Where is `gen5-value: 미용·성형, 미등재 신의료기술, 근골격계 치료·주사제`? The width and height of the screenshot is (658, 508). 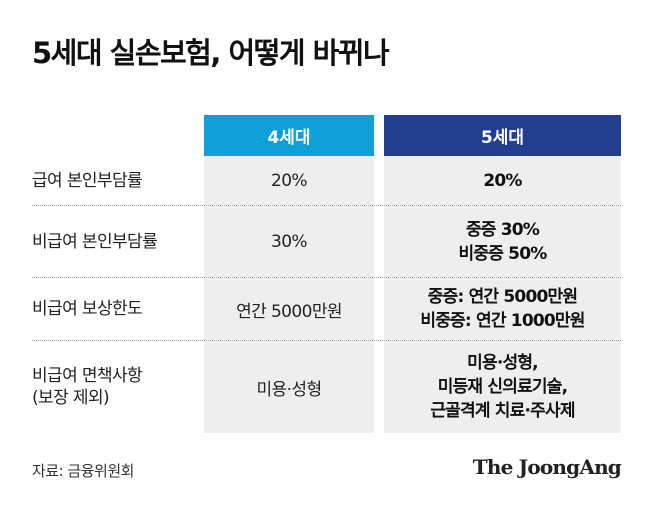
gen5-value: 미용·성형, 미등재 신의료기술, 근골격계 치료·주사제 is located at coordinates (502, 387).